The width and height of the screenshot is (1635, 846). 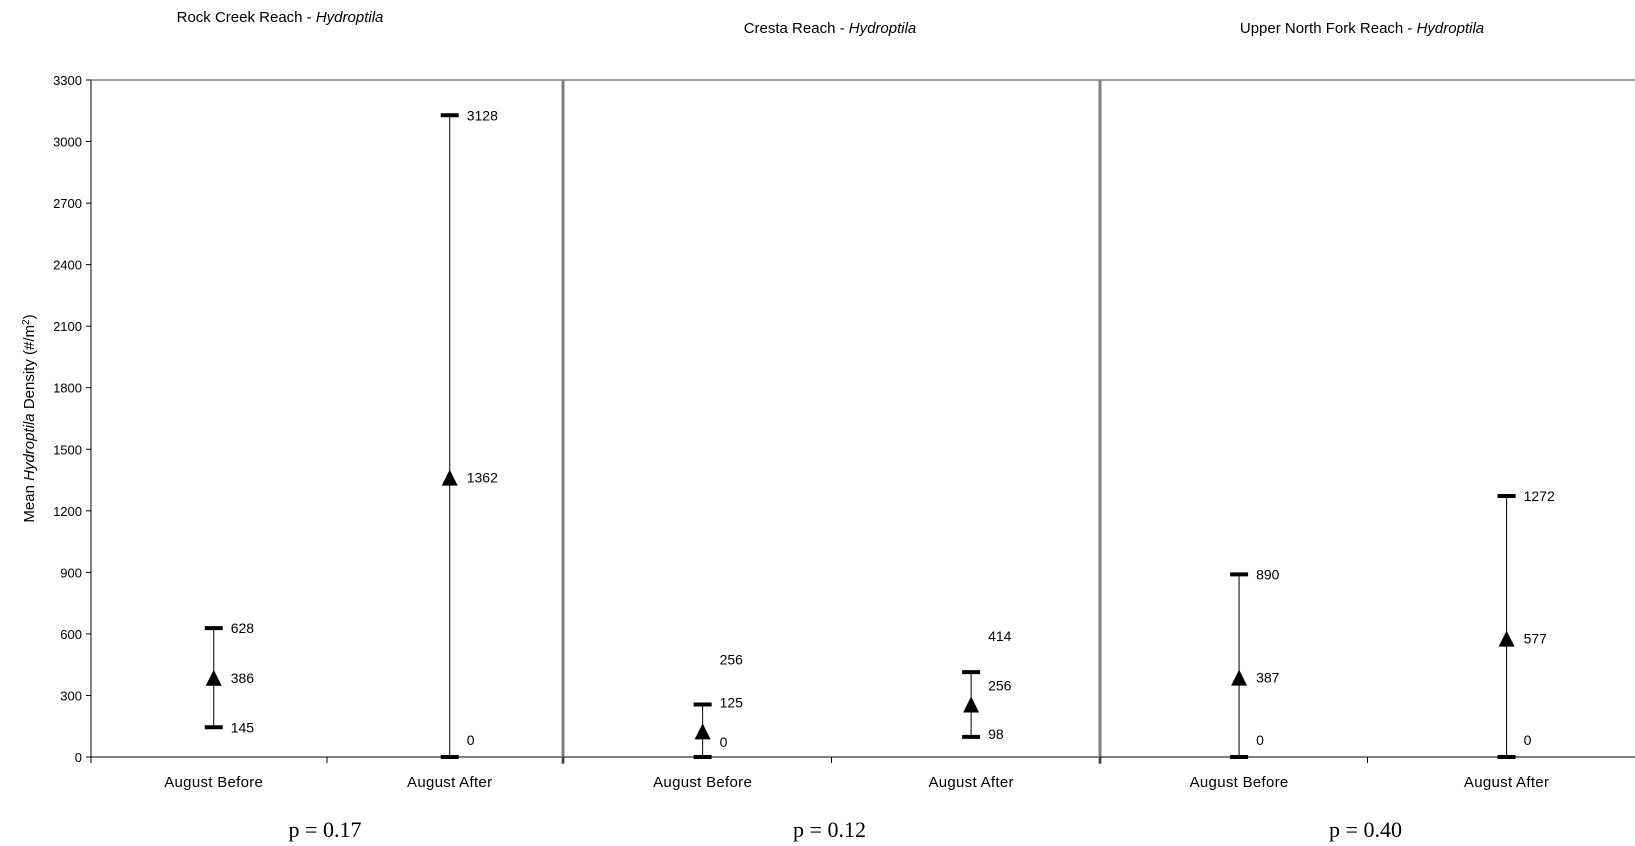 What do you see at coordinates (325, 829) in the screenshot?
I see `p-value-label: p = 0.17` at bounding box center [325, 829].